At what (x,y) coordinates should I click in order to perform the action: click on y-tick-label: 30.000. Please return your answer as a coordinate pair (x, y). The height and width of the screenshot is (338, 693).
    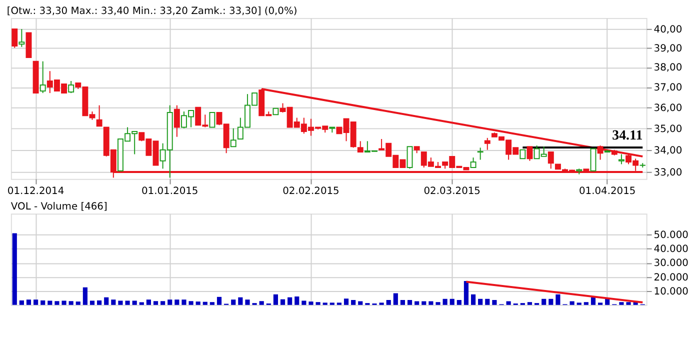
    Looking at the image, I should click on (671, 264).